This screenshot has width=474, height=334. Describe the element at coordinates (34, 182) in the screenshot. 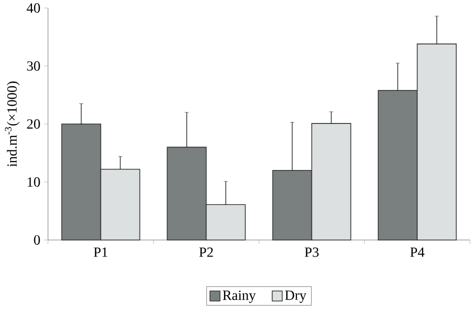

I see `y-tick-label: 10` at that location.